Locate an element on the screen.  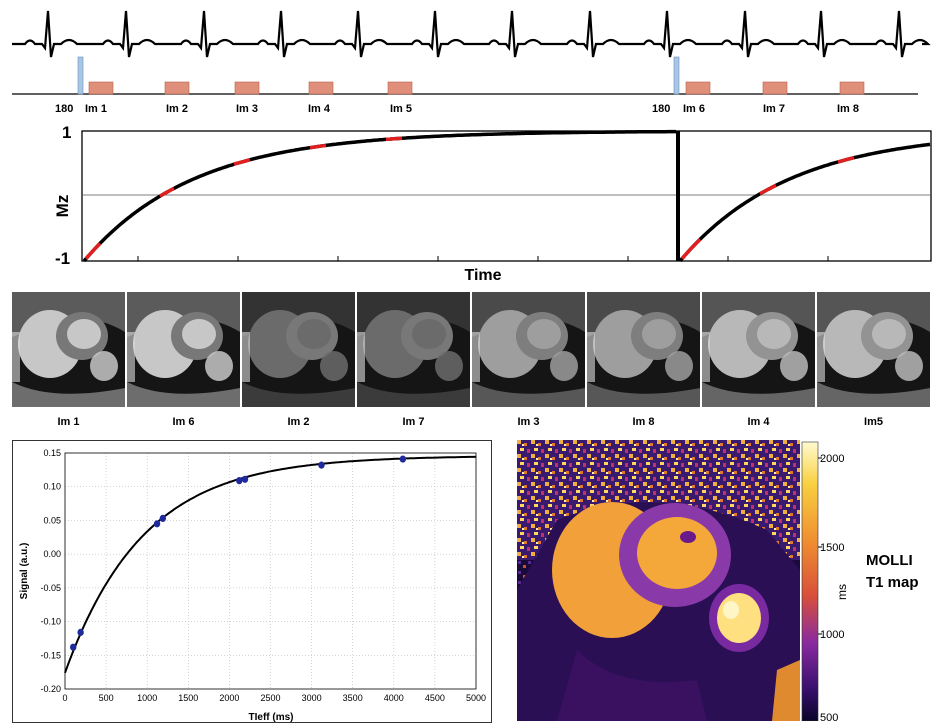
t1-colorbar: 2000 1500 1000 500 ms is located at coordinates (825, 581).